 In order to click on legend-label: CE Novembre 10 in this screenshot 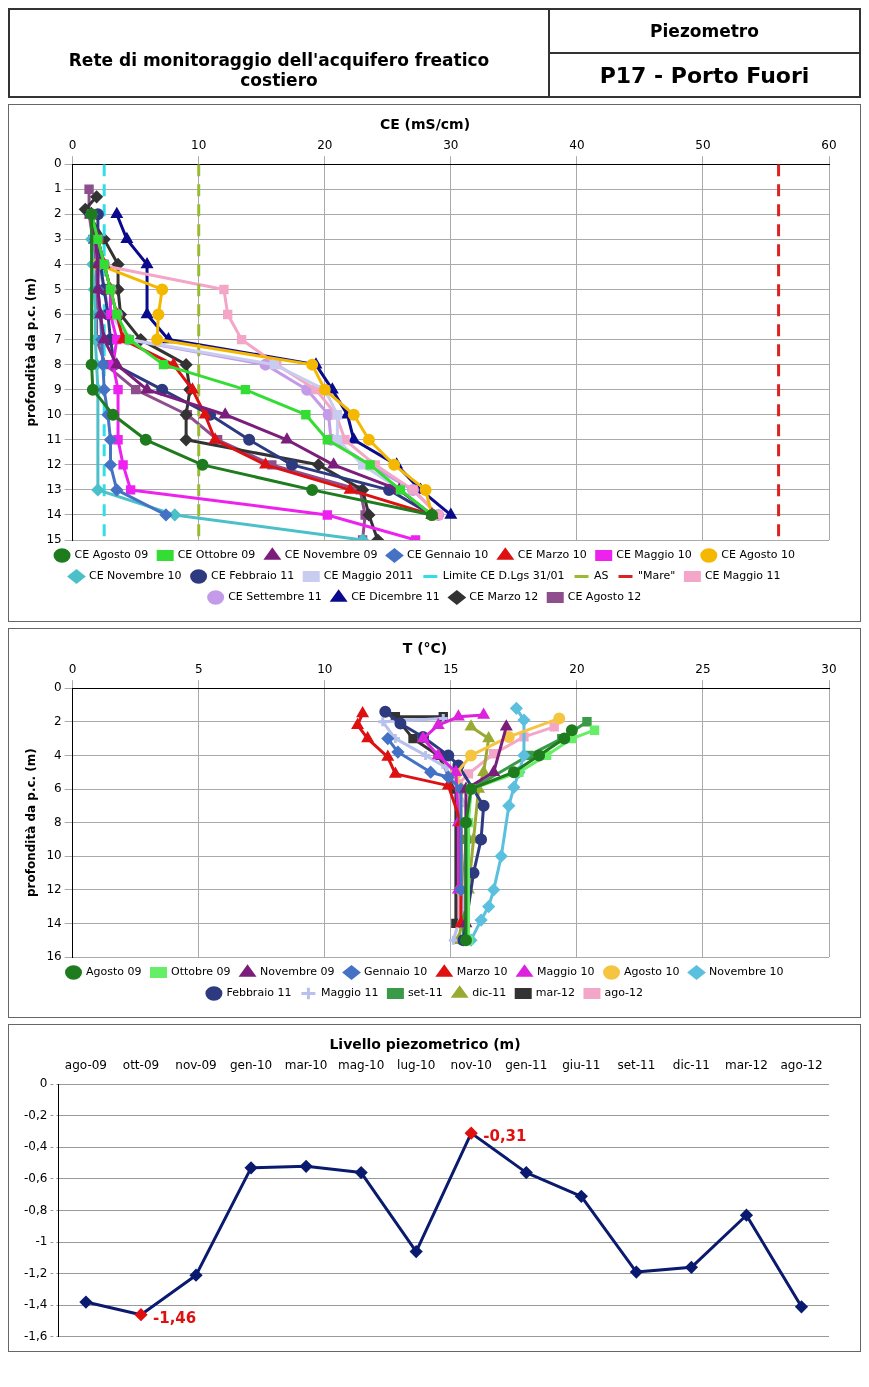, I will do `click(135, 576)`.